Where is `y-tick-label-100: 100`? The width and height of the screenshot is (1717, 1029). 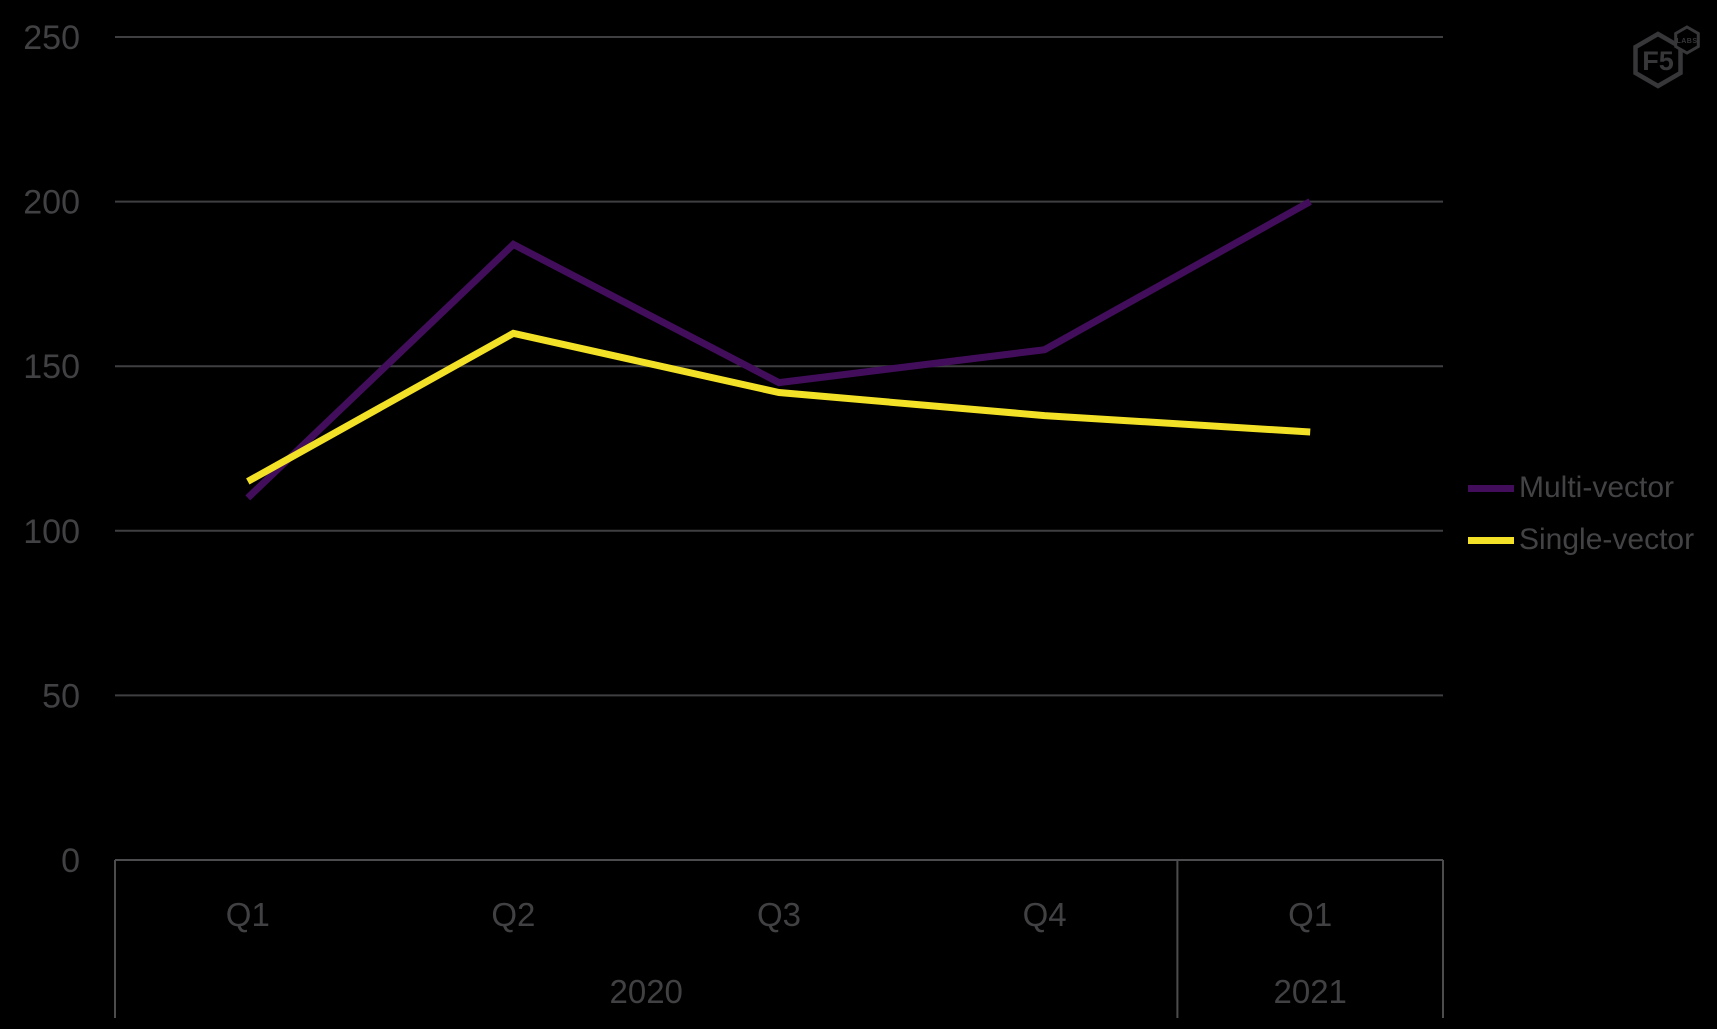 y-tick-label-100: 100 is located at coordinates (51, 532).